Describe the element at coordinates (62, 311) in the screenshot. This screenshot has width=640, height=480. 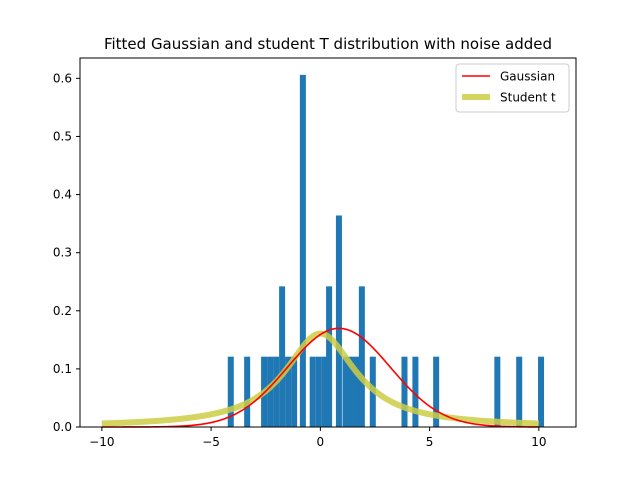
I see `y-tick-label: 0.2` at that location.